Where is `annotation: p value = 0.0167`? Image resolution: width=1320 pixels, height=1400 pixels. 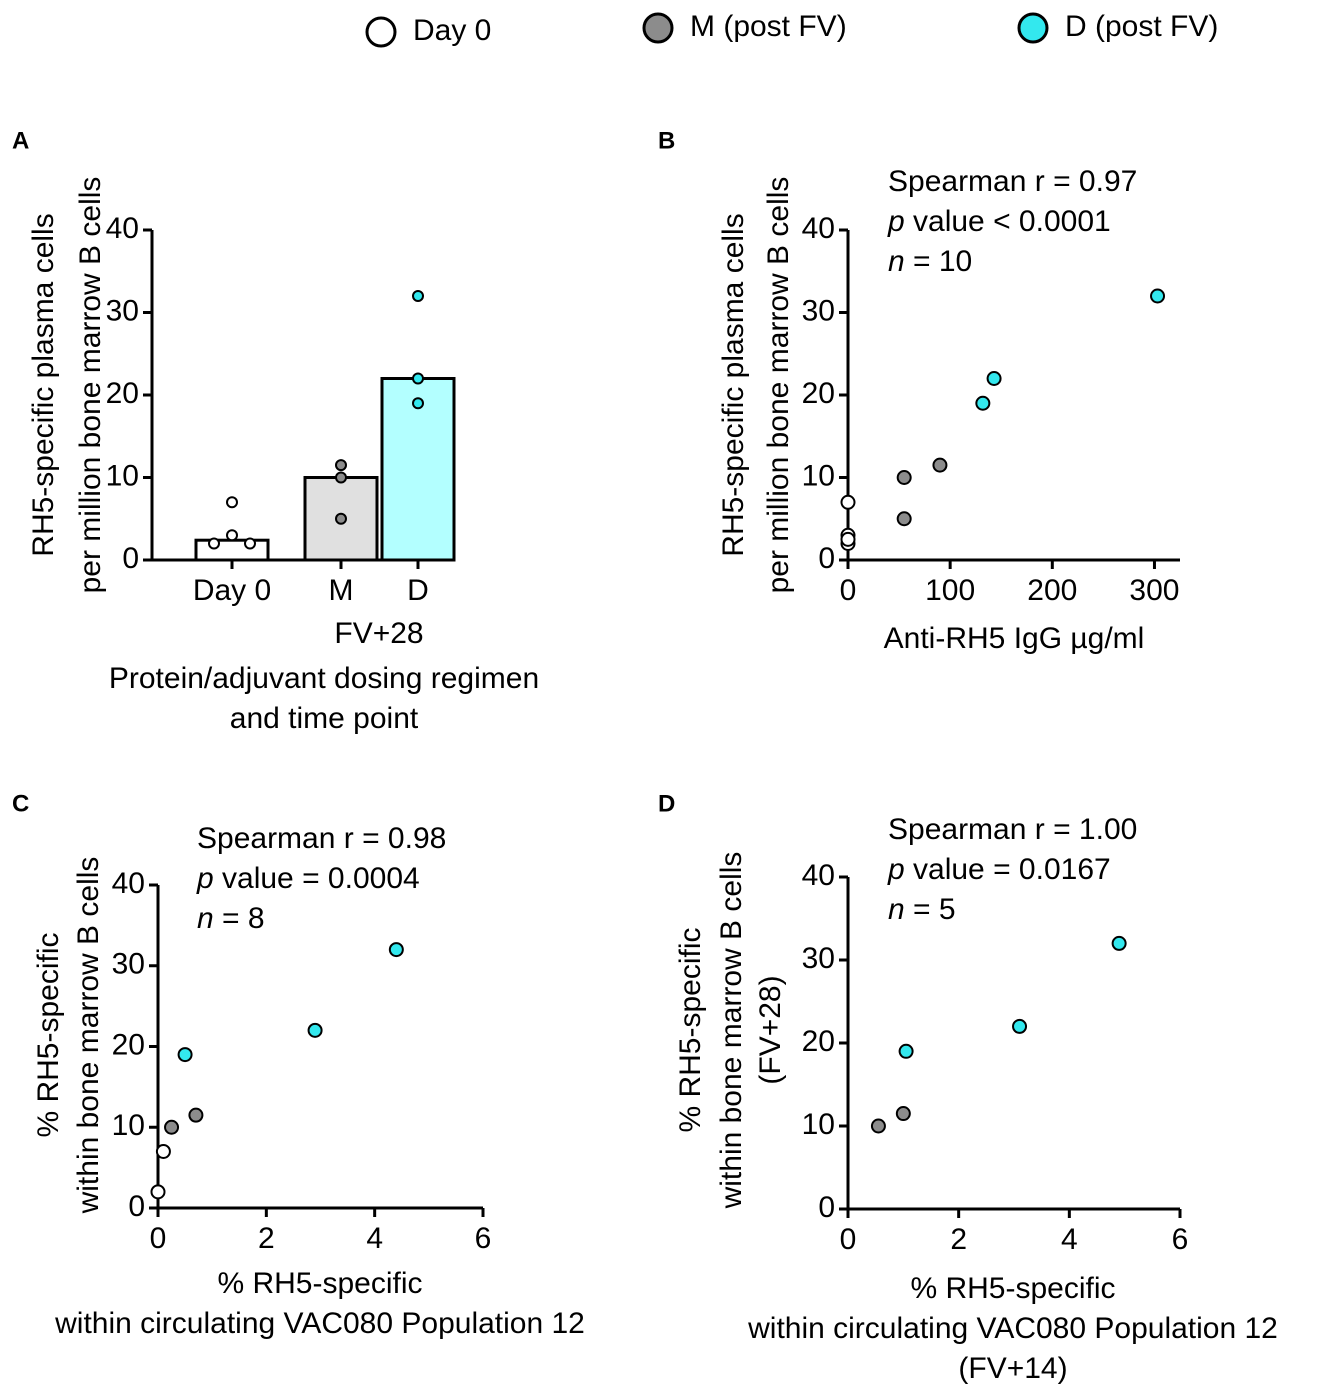
annotation: p value = 0.0167 is located at coordinates (999, 869).